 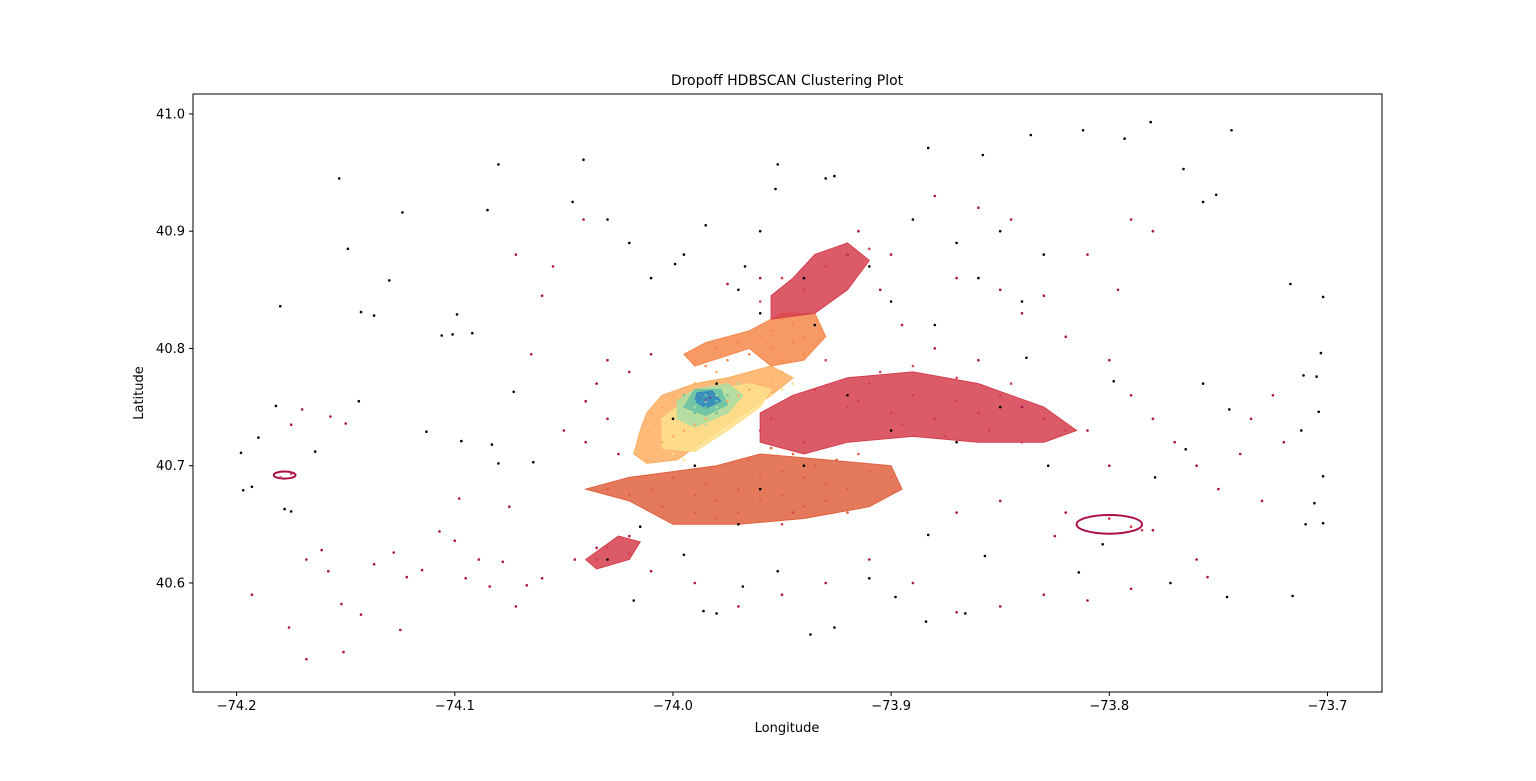 I want to click on y-axis-ticks: 40.6 40.7 40.8 40.9 41.0, so click(x=174, y=349).